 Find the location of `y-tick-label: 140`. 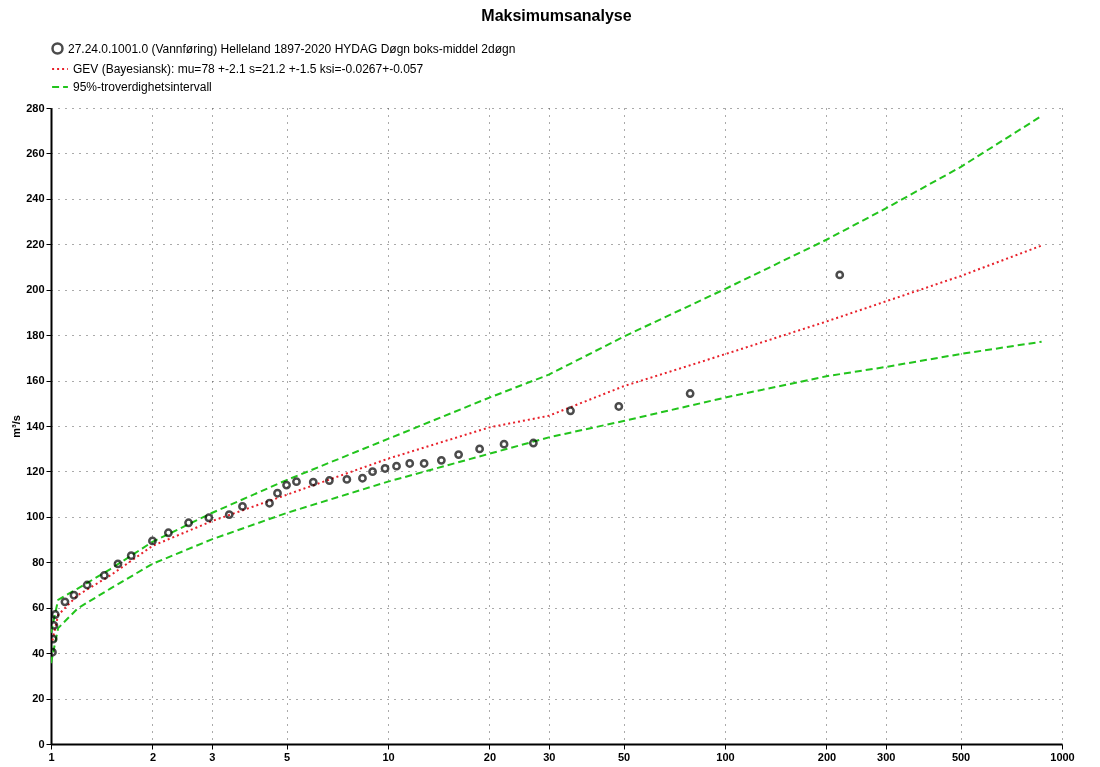

y-tick-label: 140 is located at coordinates (35, 425).